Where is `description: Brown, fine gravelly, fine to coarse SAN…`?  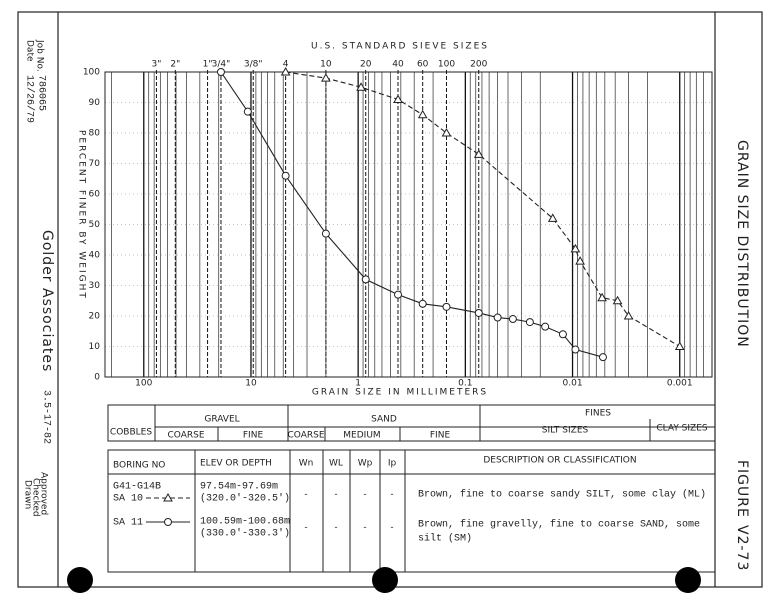
description: Brown, fine gravelly, fine to coarse SAN… is located at coordinates (559, 525).